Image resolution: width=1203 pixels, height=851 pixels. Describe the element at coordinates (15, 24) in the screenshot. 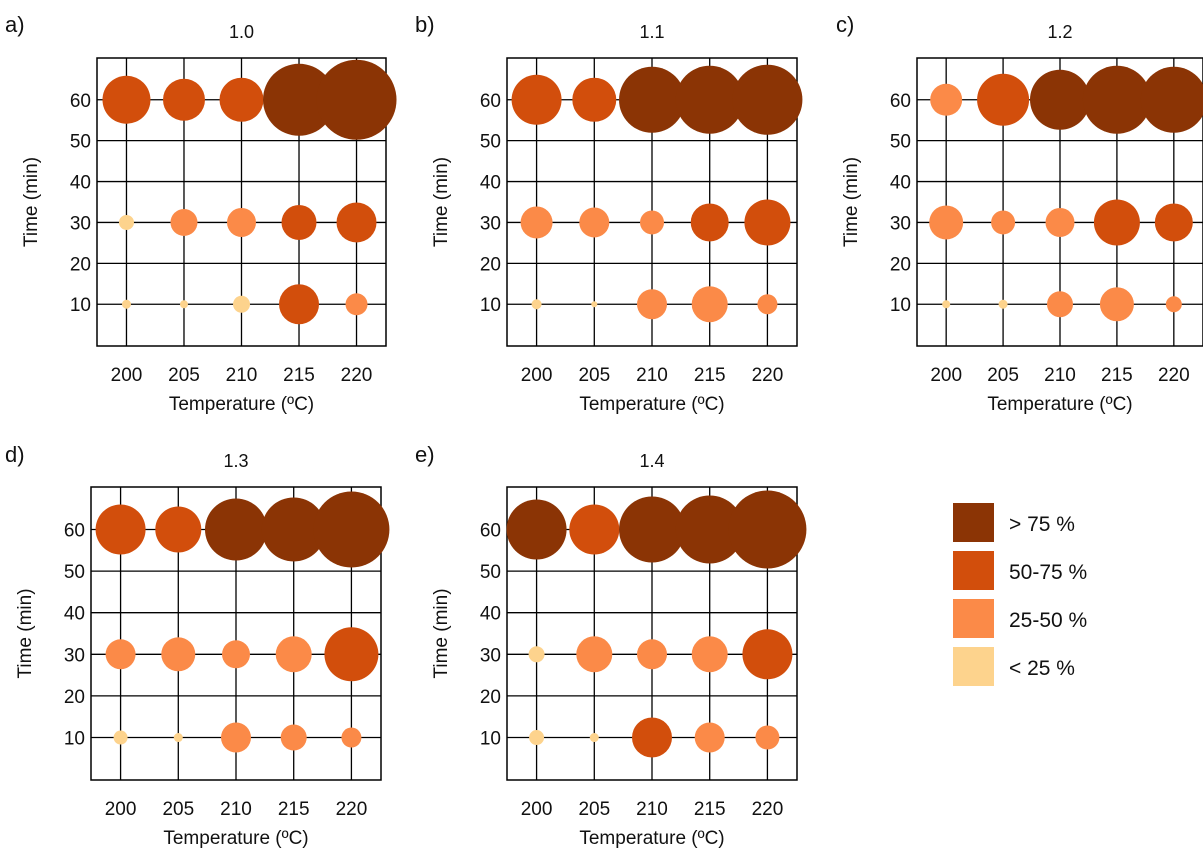

I see `panel-label: a)` at that location.